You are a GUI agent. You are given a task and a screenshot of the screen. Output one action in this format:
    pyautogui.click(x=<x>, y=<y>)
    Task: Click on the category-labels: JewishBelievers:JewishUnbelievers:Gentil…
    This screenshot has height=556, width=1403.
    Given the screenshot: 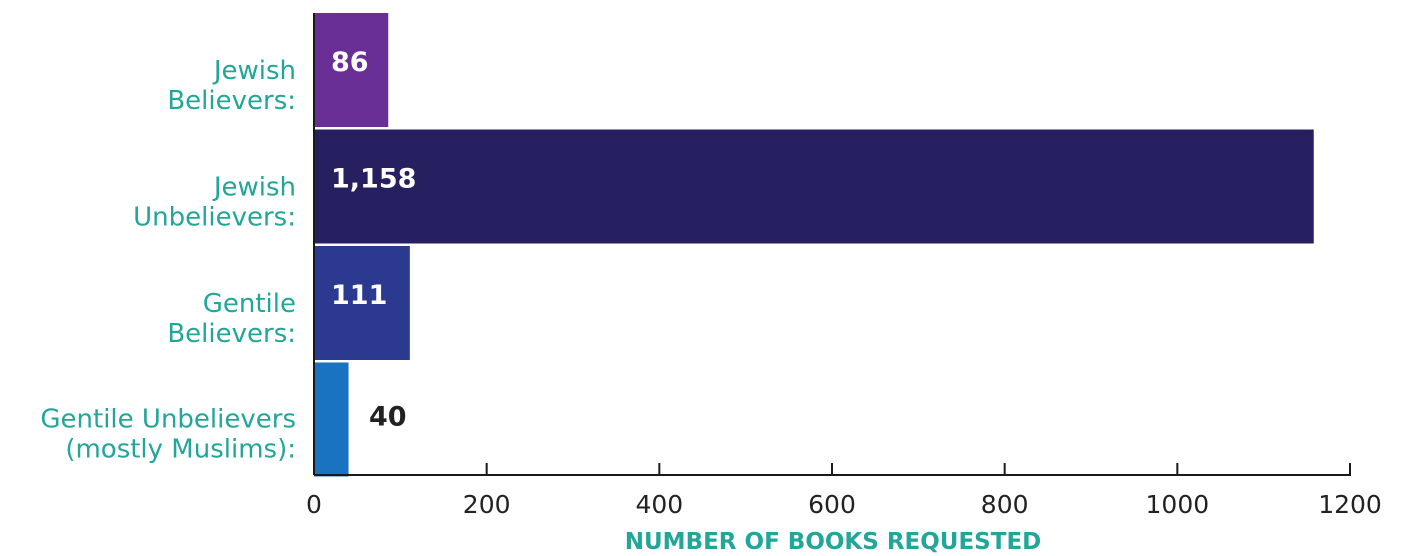 What is the action you would take?
    pyautogui.click(x=168, y=260)
    